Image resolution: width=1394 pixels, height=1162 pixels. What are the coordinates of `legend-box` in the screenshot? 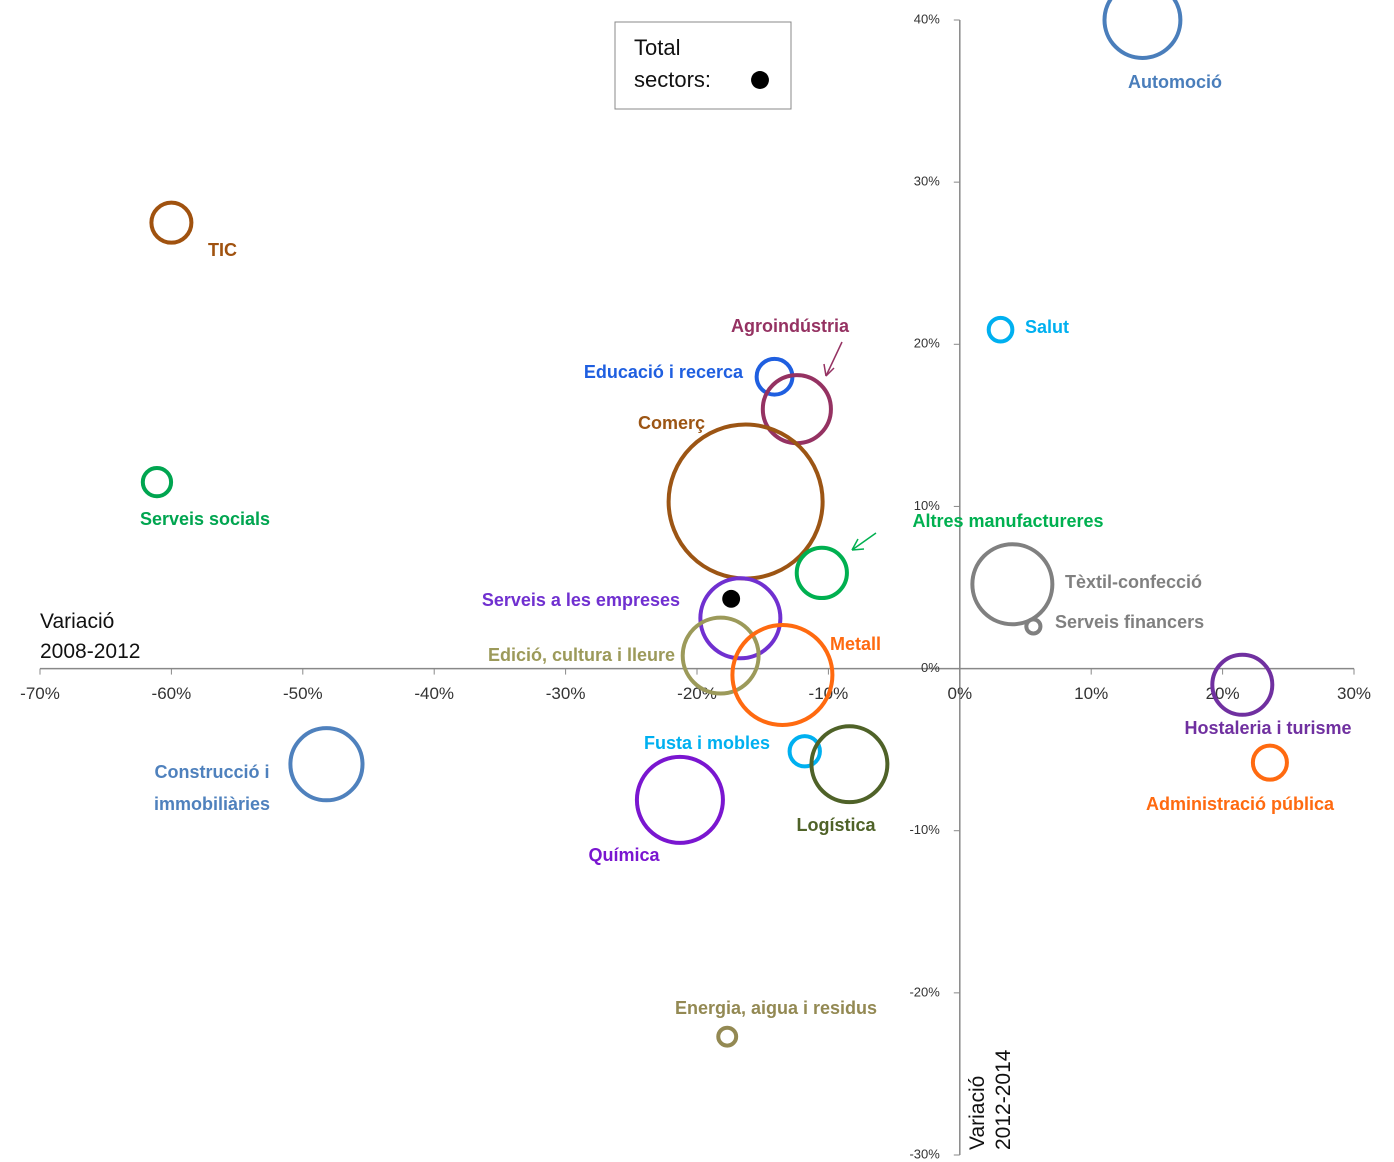 It's located at (703, 65).